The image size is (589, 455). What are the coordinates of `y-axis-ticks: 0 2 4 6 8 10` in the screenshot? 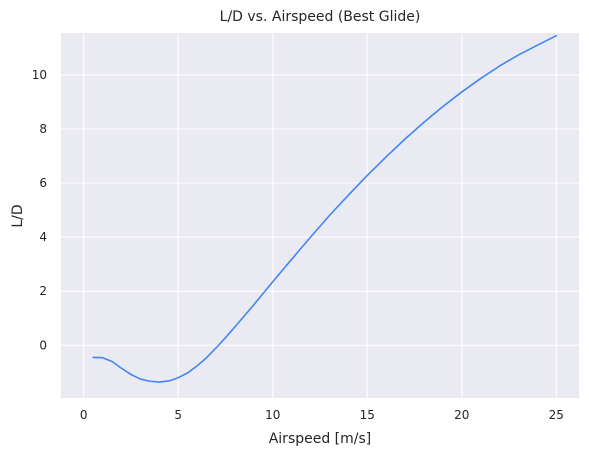 It's located at (39, 210).